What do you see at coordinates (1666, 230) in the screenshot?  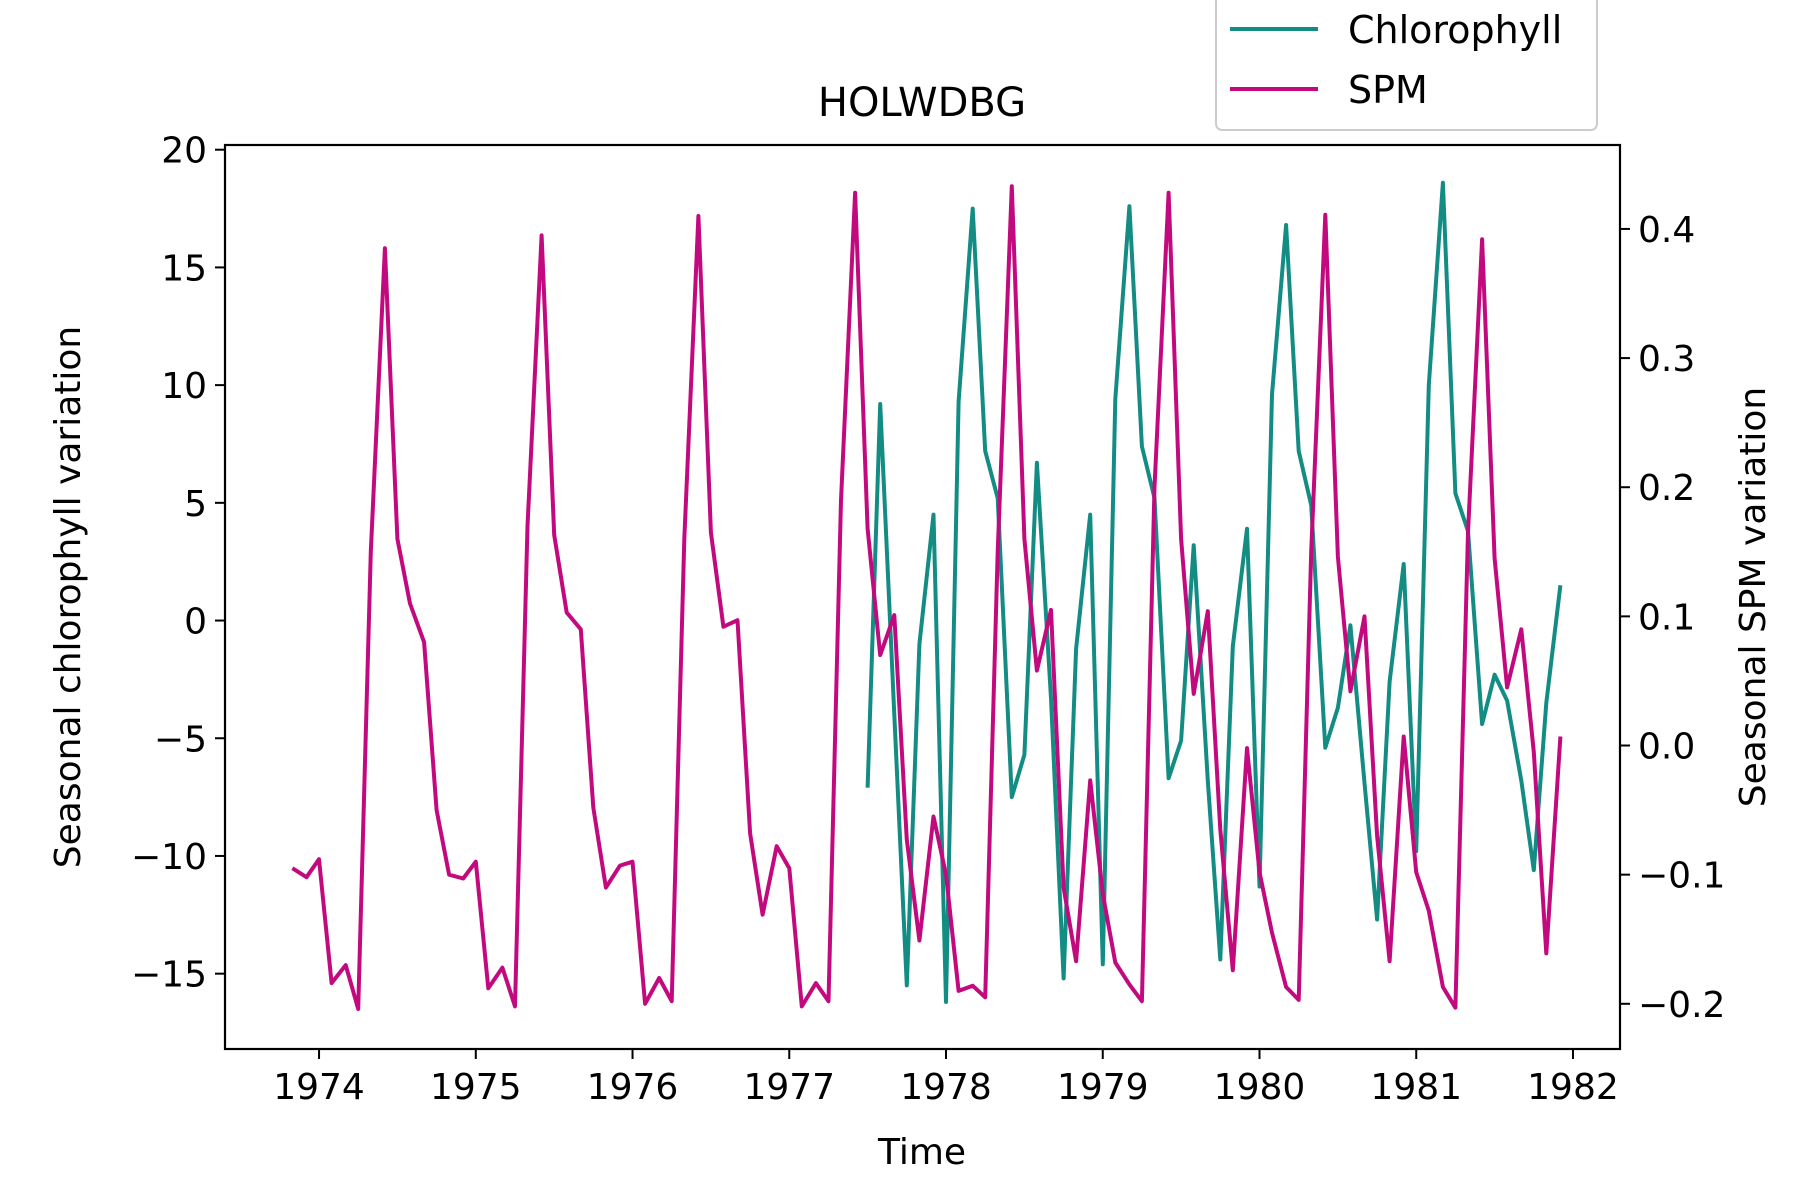 I see `y-right-tick-label: 0.4` at bounding box center [1666, 230].